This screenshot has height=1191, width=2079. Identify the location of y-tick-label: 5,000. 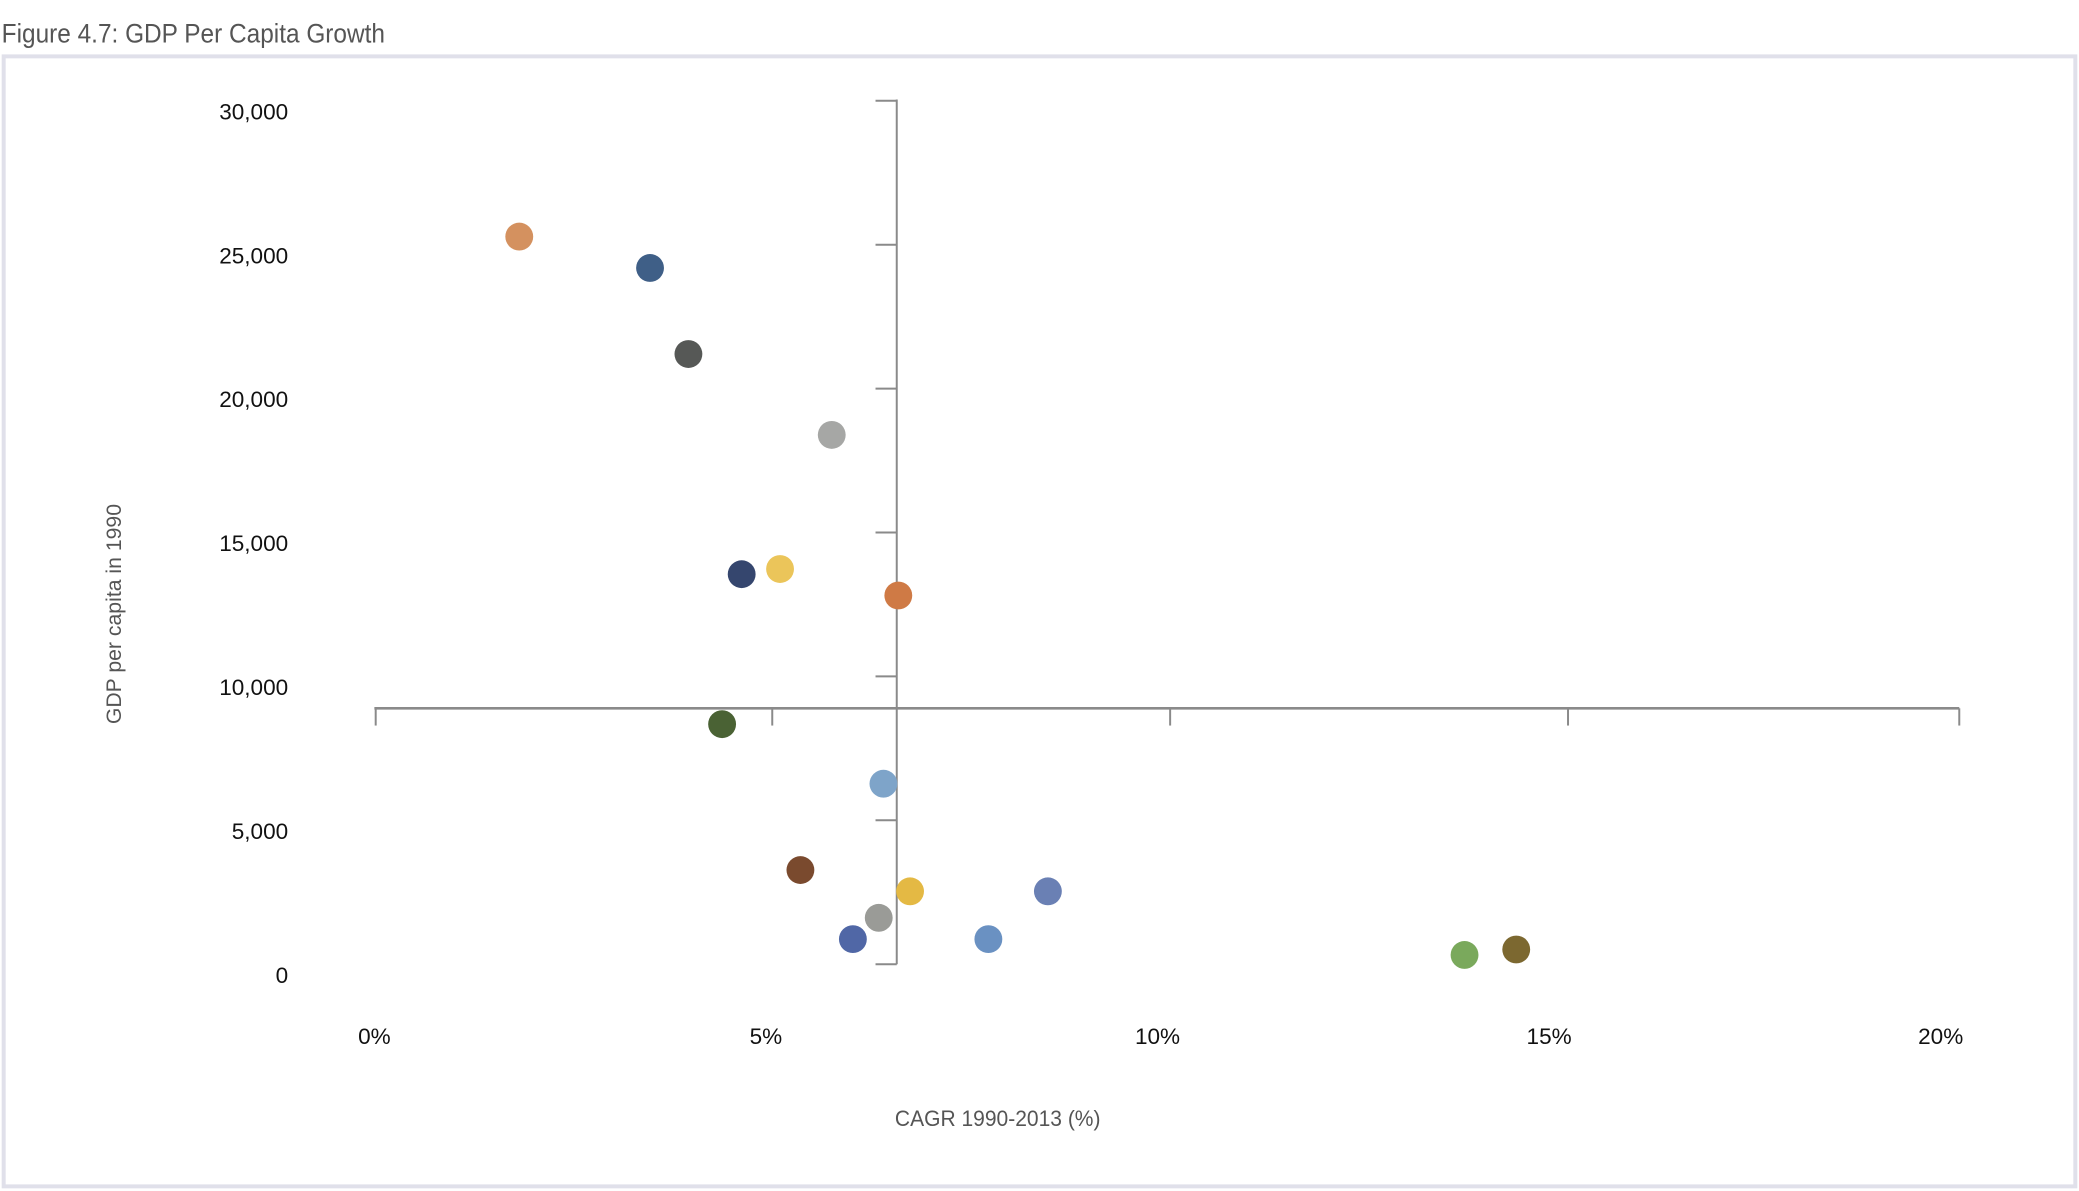
(260, 831).